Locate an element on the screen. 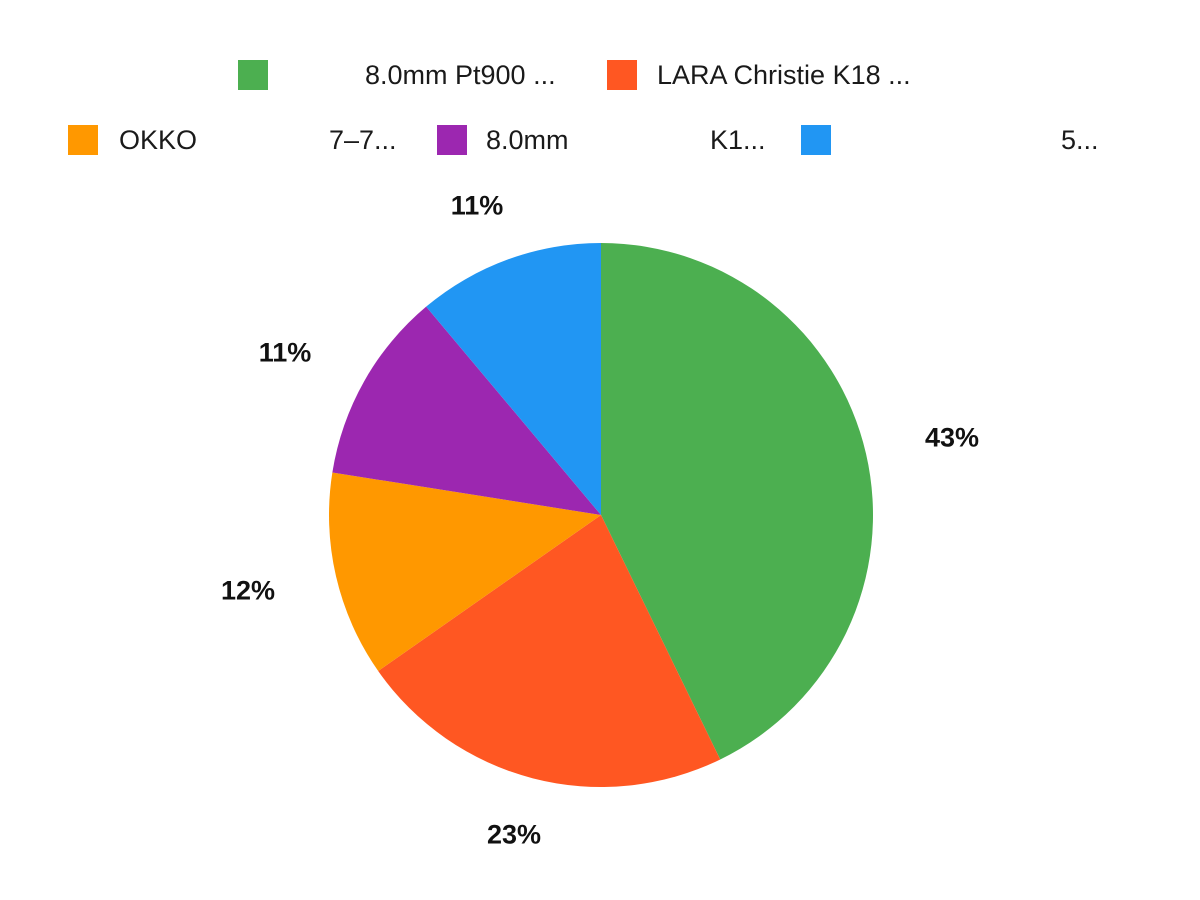  legend-swatch-orange is located at coordinates (83, 140).